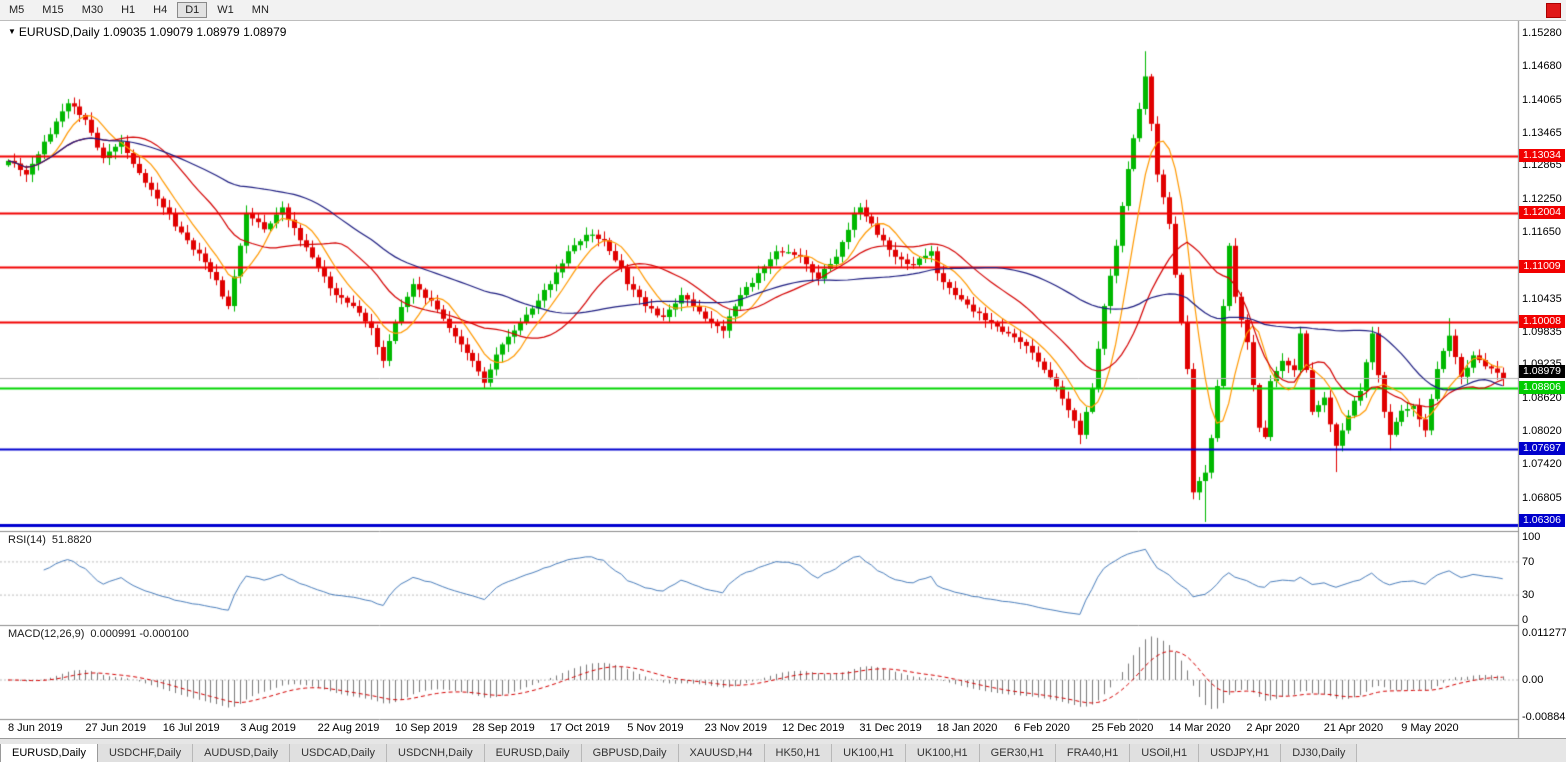  I want to click on rsi-name: RSI(14), so click(27, 540).